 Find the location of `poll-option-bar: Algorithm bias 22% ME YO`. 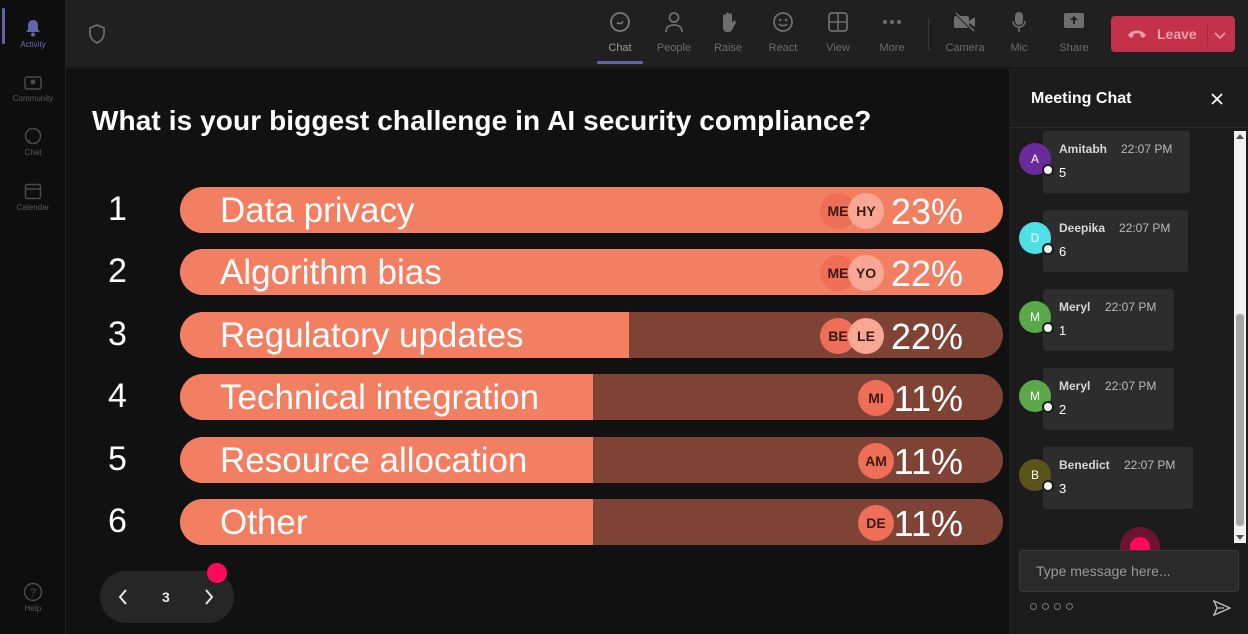

poll-option-bar: Algorithm bias 22% ME YO is located at coordinates (591, 272).